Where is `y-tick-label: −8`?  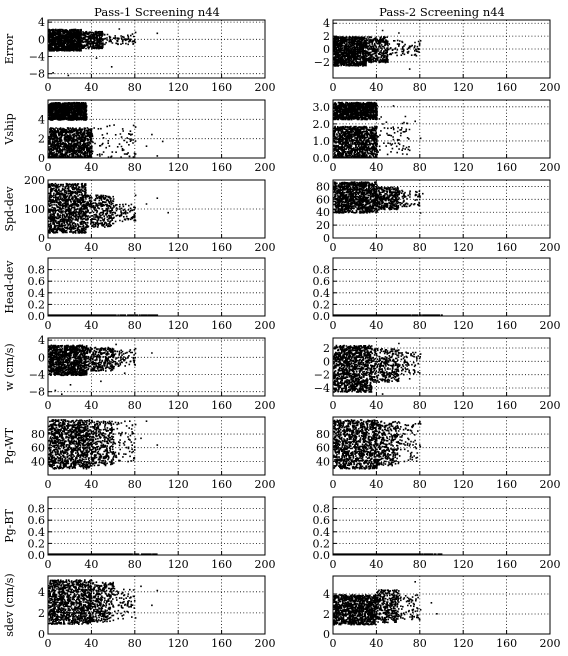
y-tick-label: −8 is located at coordinates (37, 392).